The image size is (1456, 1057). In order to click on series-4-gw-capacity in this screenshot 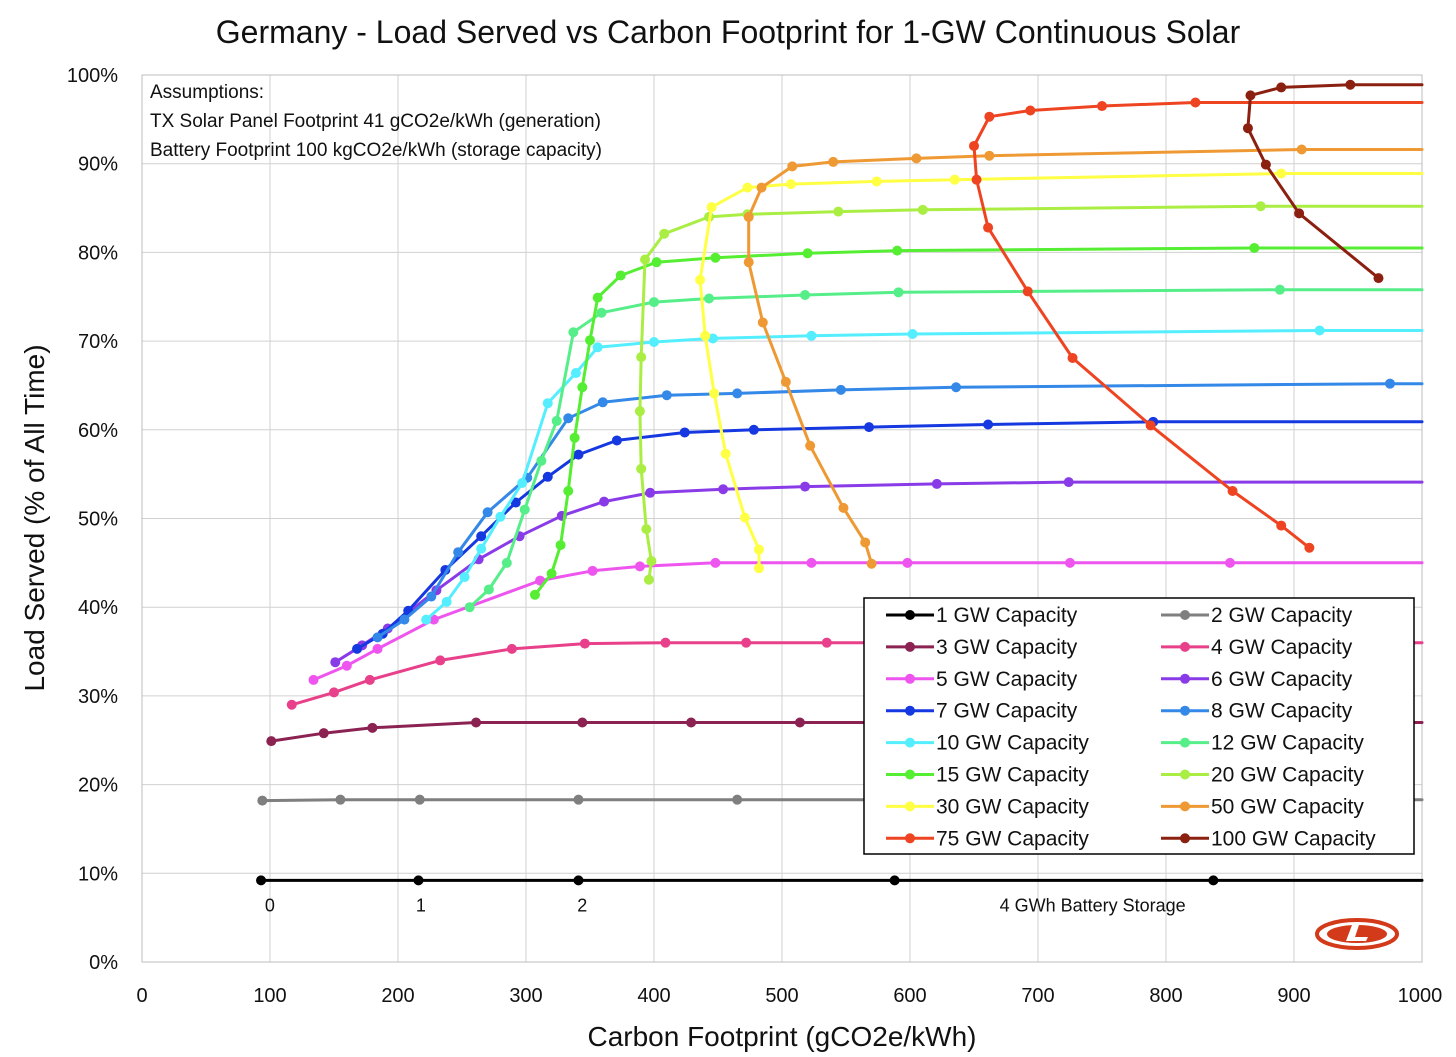, I will do `click(855, 673)`.